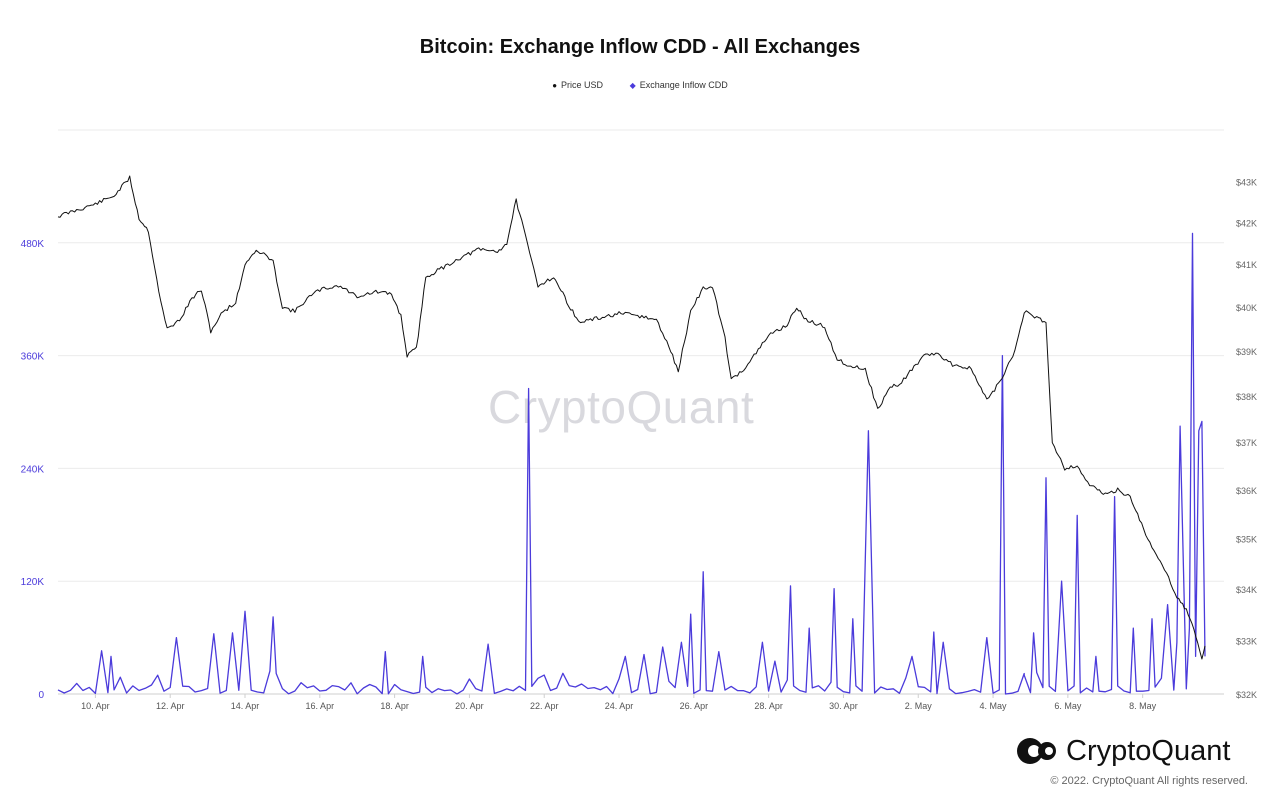 This screenshot has width=1280, height=806. Describe the element at coordinates (1246, 265) in the screenshot. I see `y-right-tick-label: $41K` at that location.